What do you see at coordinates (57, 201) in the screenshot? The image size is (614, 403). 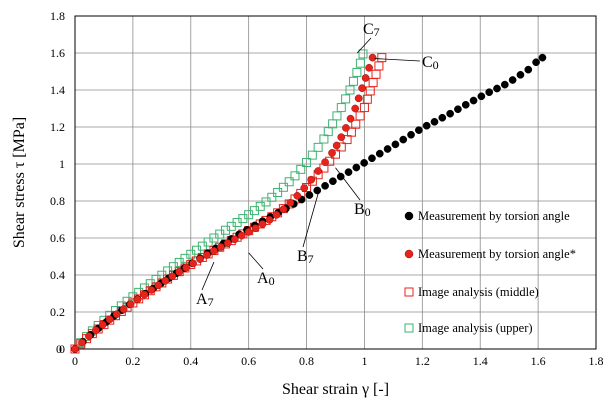 I see `y-tick-label: 0.8` at bounding box center [57, 201].